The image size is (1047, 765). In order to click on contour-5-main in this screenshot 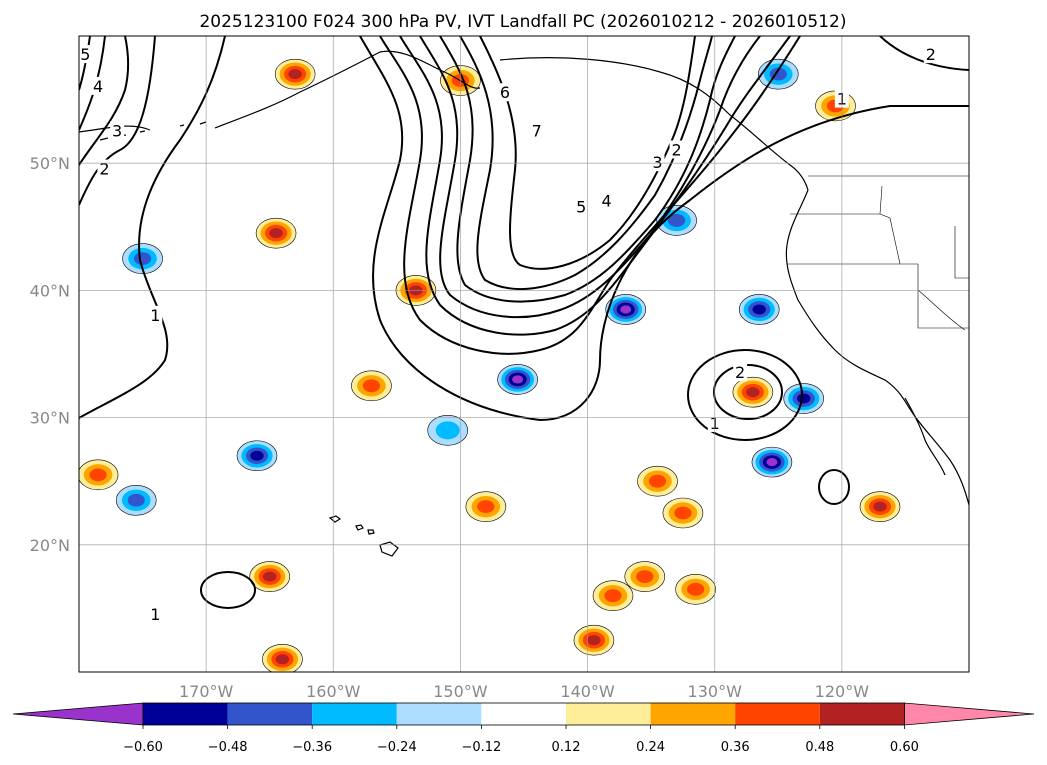, I will do `click(587, 169)`.